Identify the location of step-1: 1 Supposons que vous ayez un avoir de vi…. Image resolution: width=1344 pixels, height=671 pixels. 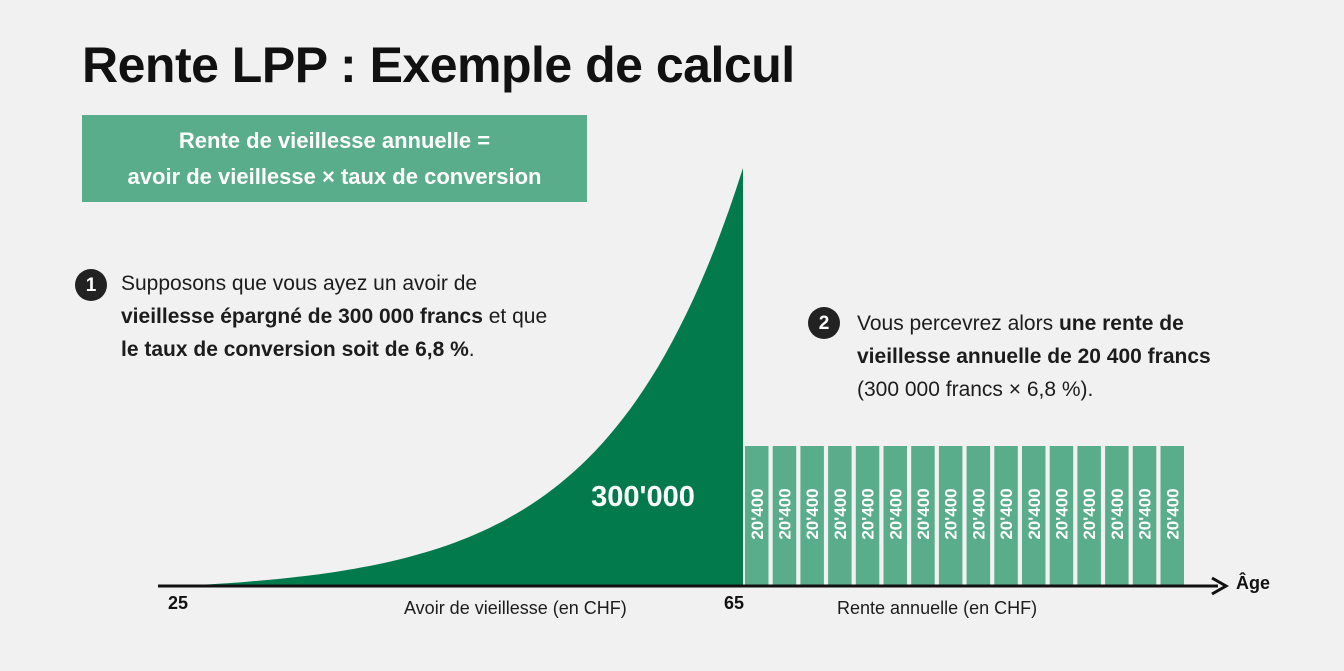
(343, 316).